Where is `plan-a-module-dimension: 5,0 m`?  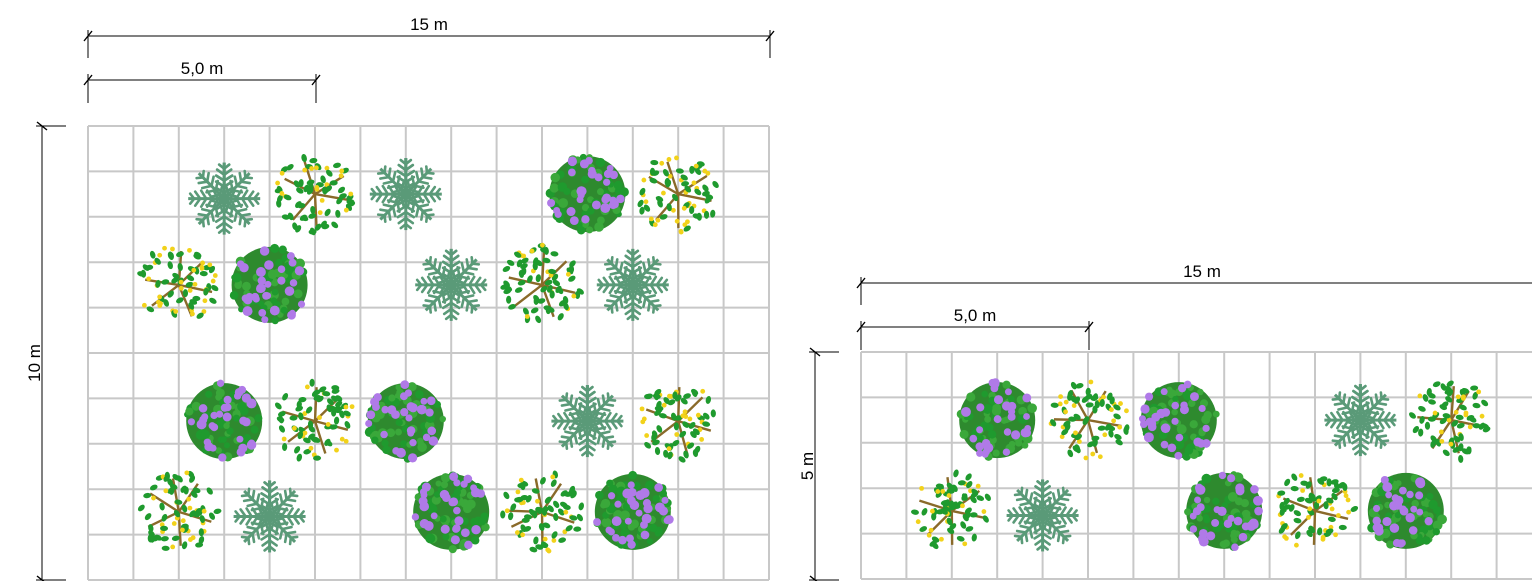
plan-a-module-dimension: 5,0 m is located at coordinates (202, 81).